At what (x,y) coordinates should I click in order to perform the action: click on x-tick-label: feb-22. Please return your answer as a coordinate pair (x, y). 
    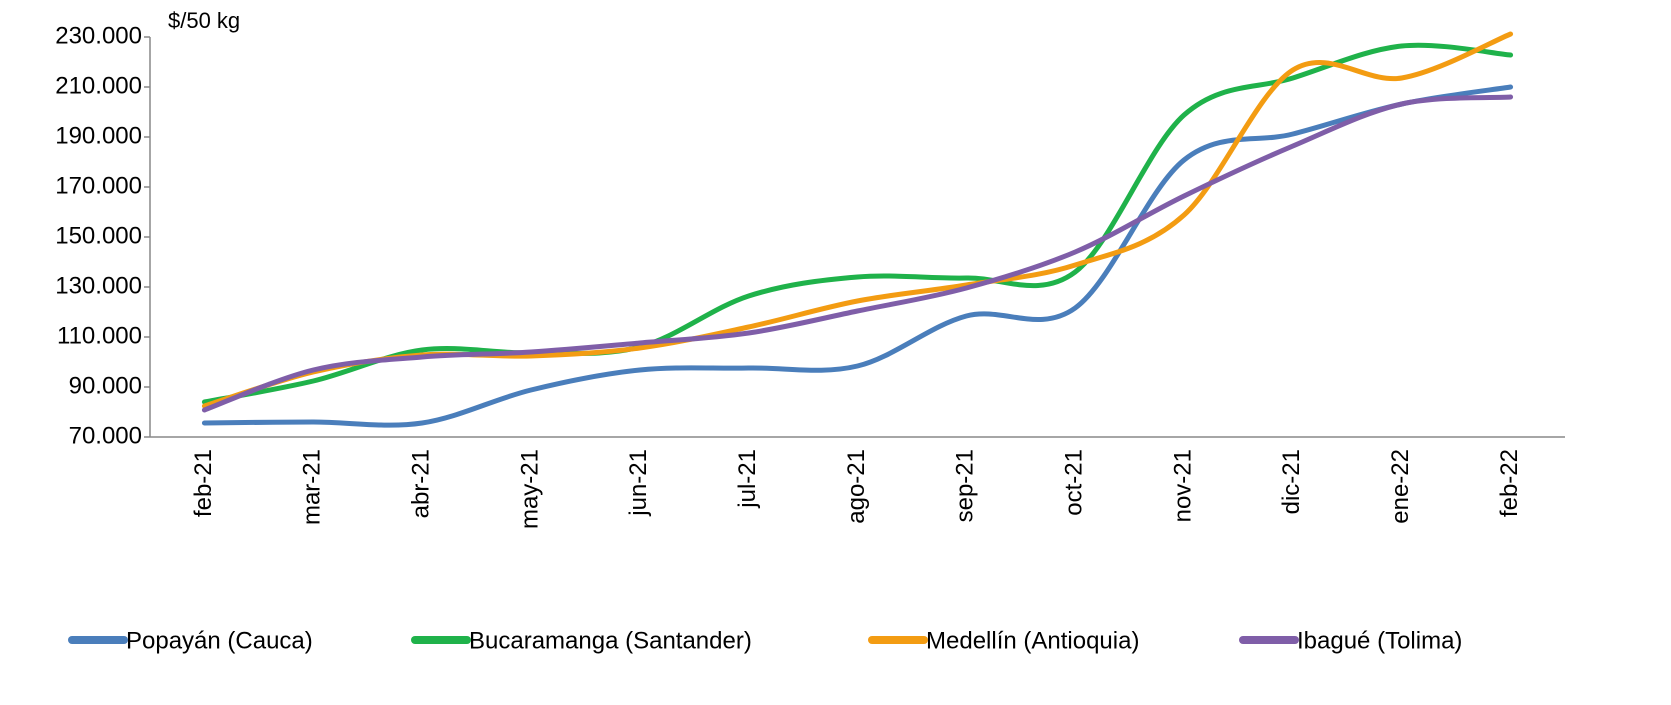
    Looking at the image, I should click on (1509, 483).